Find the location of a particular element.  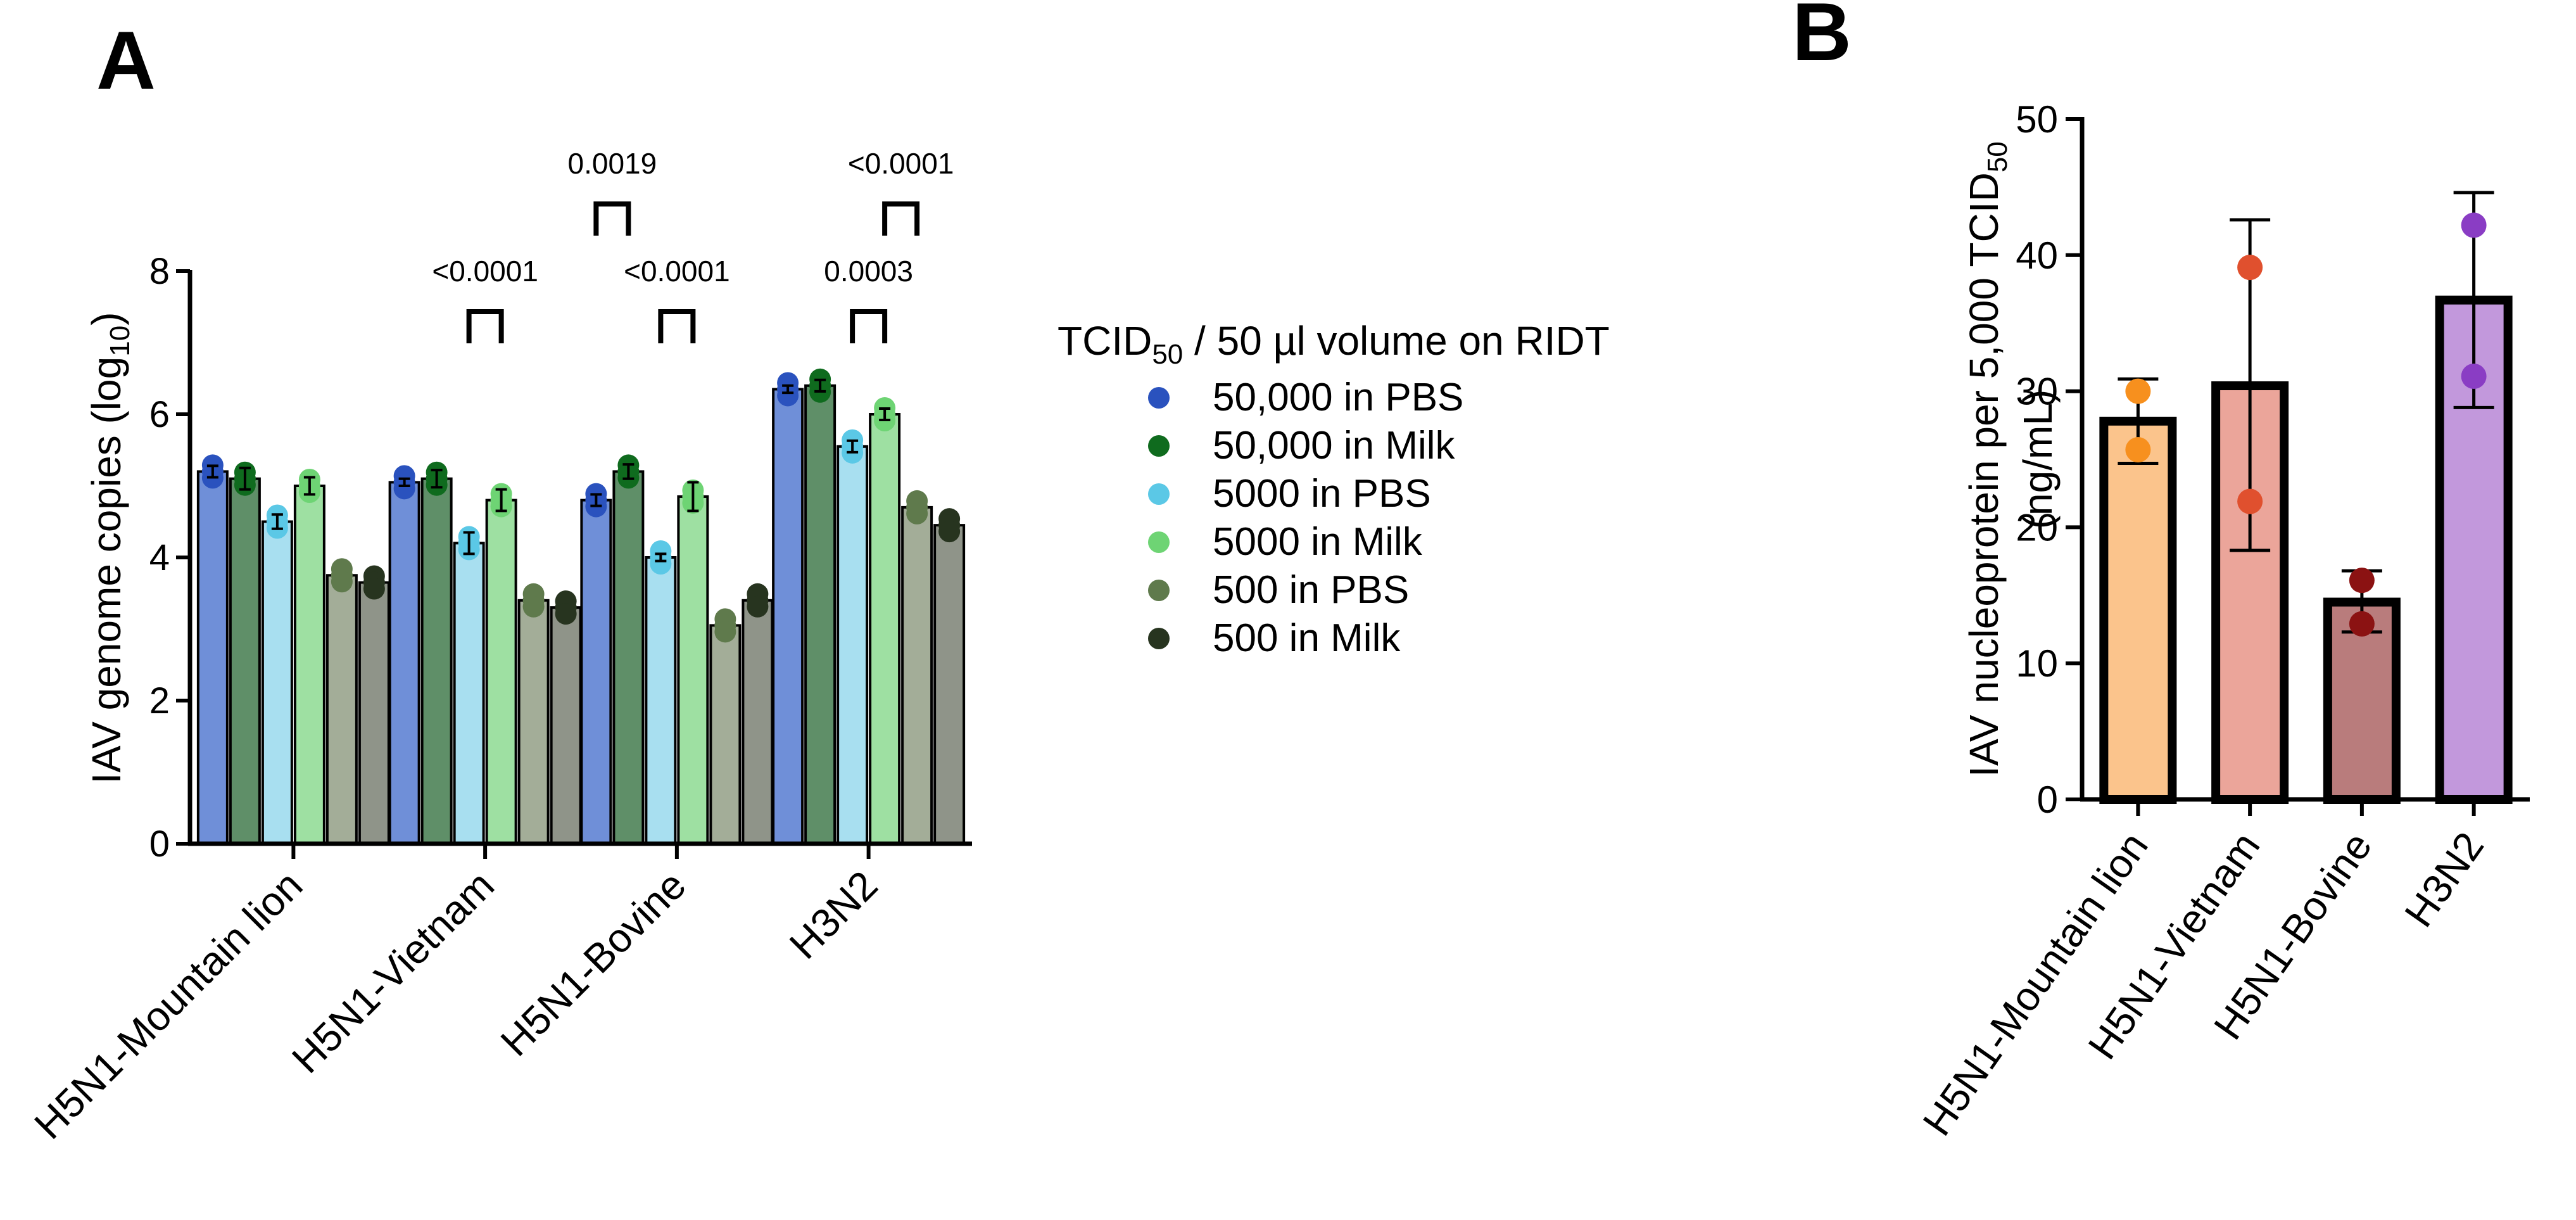

chart-b-y-label-line2: (ng/mL) is located at coordinates (2038, 460).